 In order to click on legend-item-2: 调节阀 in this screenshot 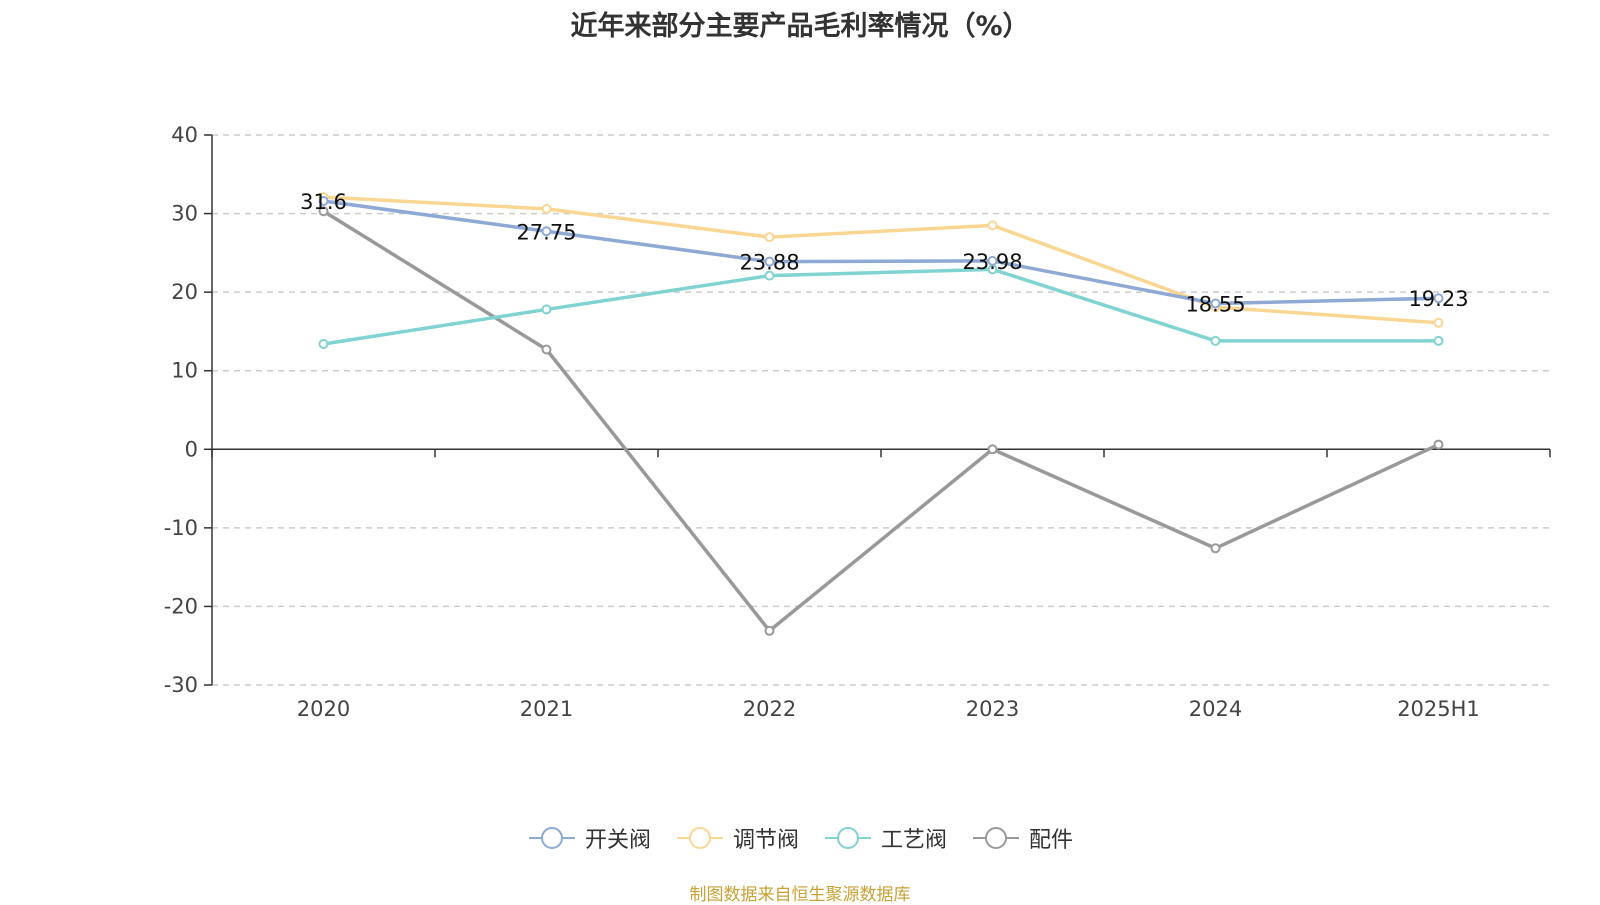, I will do `click(737, 838)`.